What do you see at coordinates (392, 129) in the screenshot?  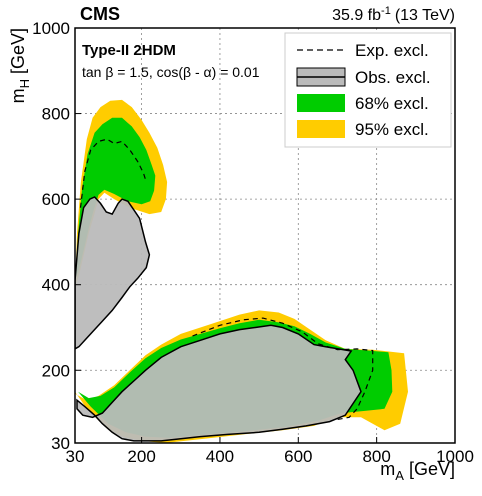 I see `legend-95-label: 95% excl.` at bounding box center [392, 129].